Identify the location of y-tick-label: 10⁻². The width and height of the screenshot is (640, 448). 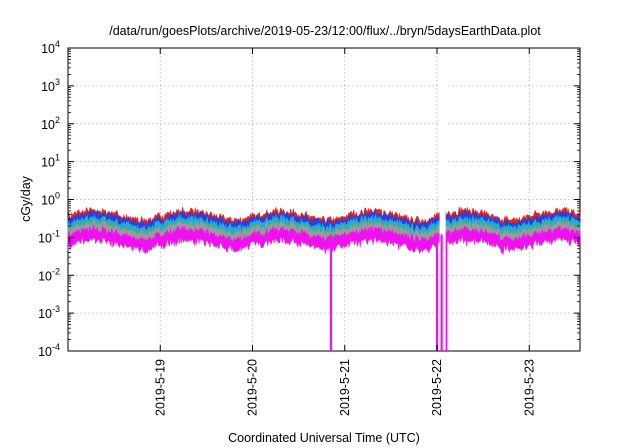
(49, 274).